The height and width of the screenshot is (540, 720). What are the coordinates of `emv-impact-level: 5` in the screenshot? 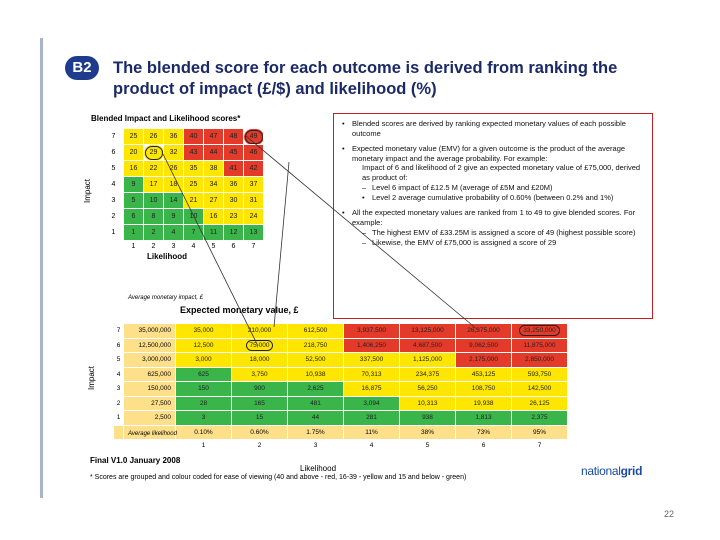 It's located at (118, 360).